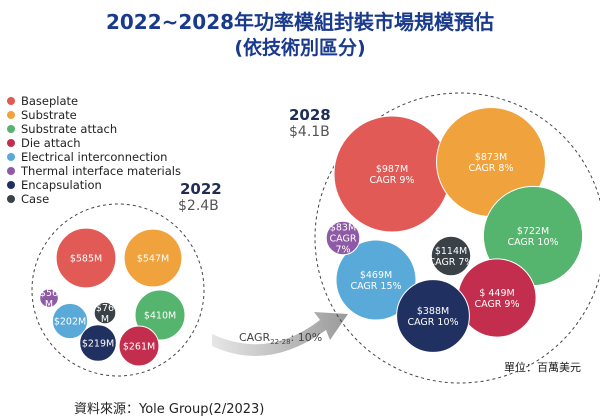 This screenshot has height=417, width=600. Describe the element at coordinates (375, 286) in the screenshot. I see `bubble-cagr-label: CAGR 15%` at that location.